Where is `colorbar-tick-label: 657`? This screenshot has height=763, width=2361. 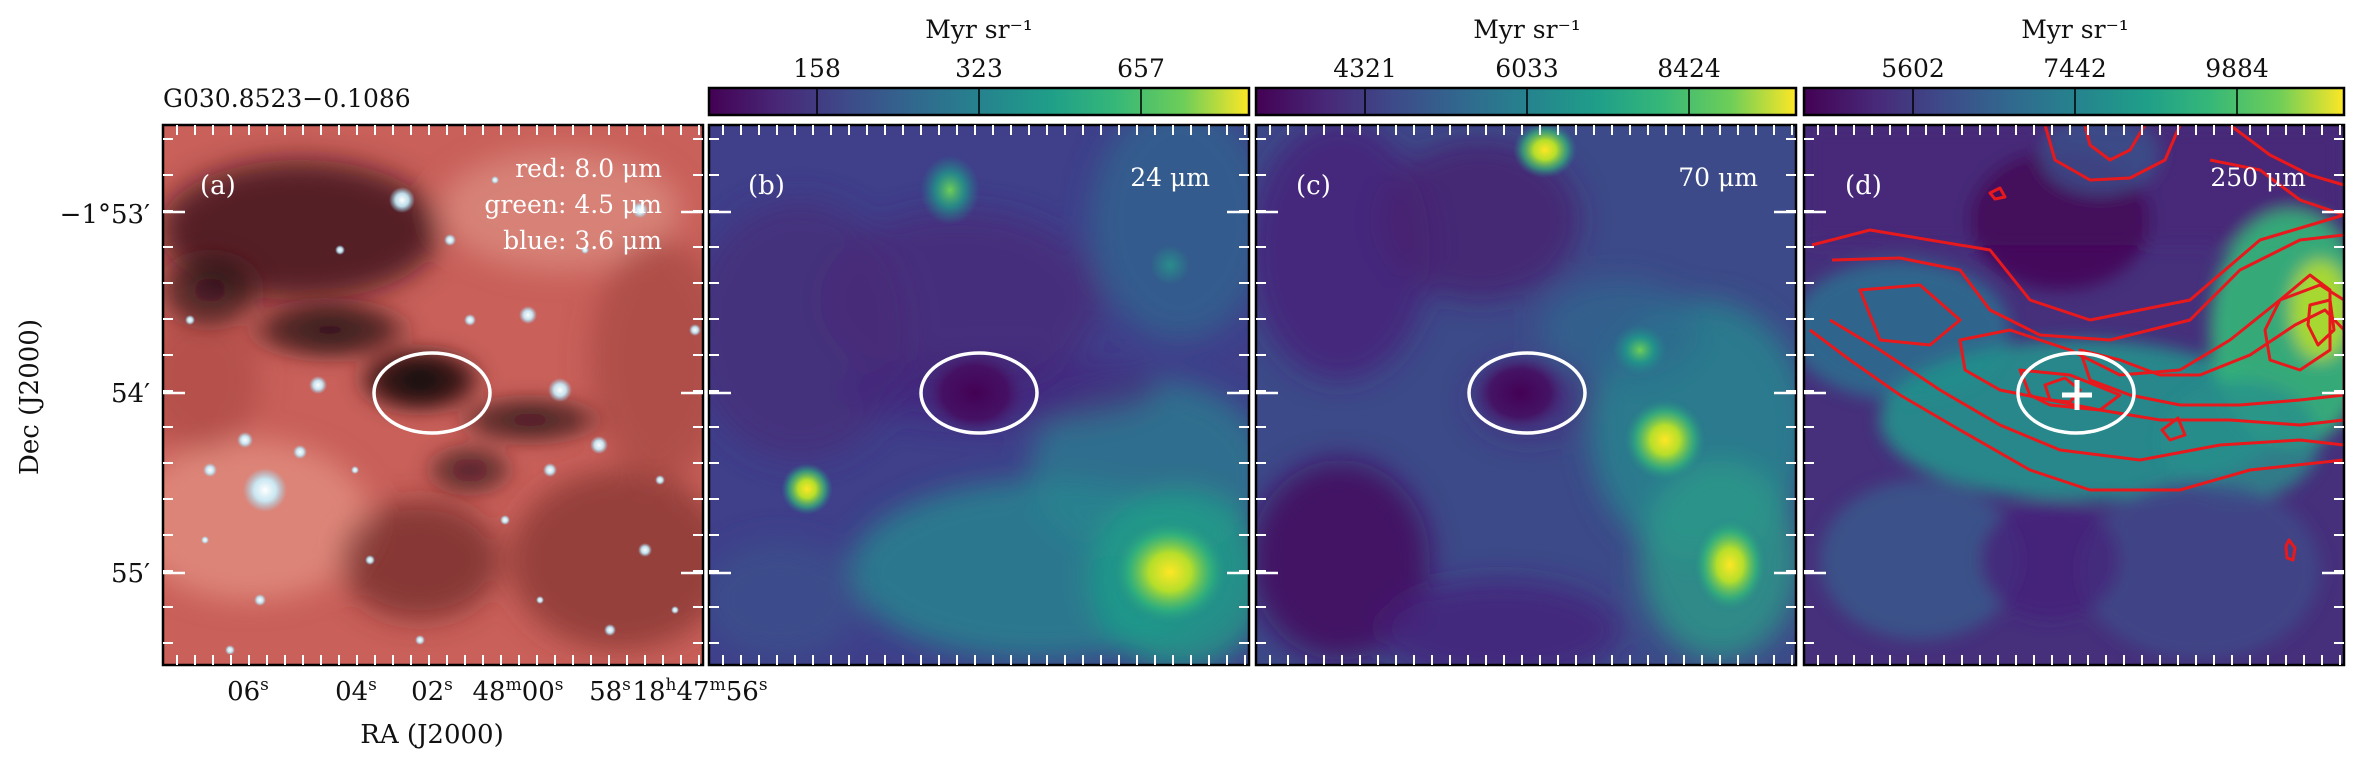
colorbar-tick-label: 657 is located at coordinates (1141, 68).